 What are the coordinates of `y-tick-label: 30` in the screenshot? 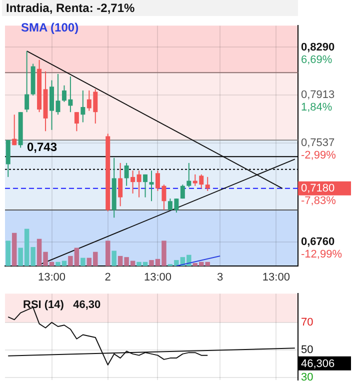 It's located at (307, 377).